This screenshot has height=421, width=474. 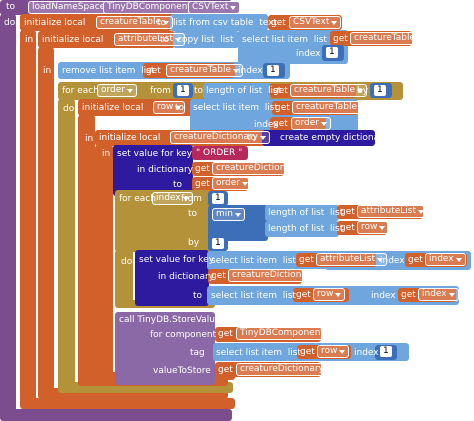 I want to click on block-label: remove list item list, so click(x=108, y=71).